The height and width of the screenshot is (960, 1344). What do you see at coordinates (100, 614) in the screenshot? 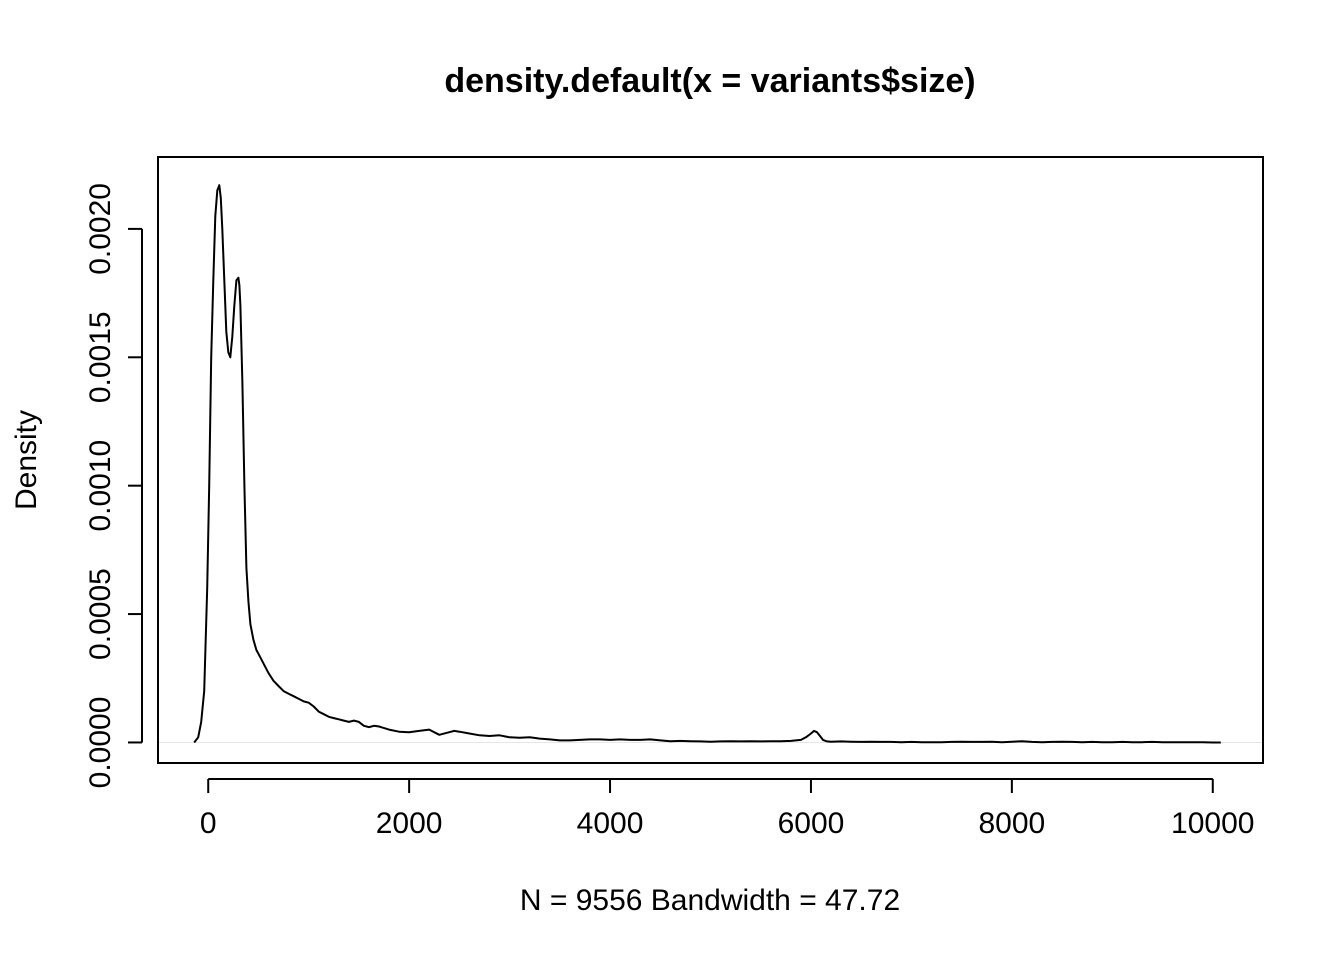
I see `y-tick-label: 0.0005` at bounding box center [100, 614].